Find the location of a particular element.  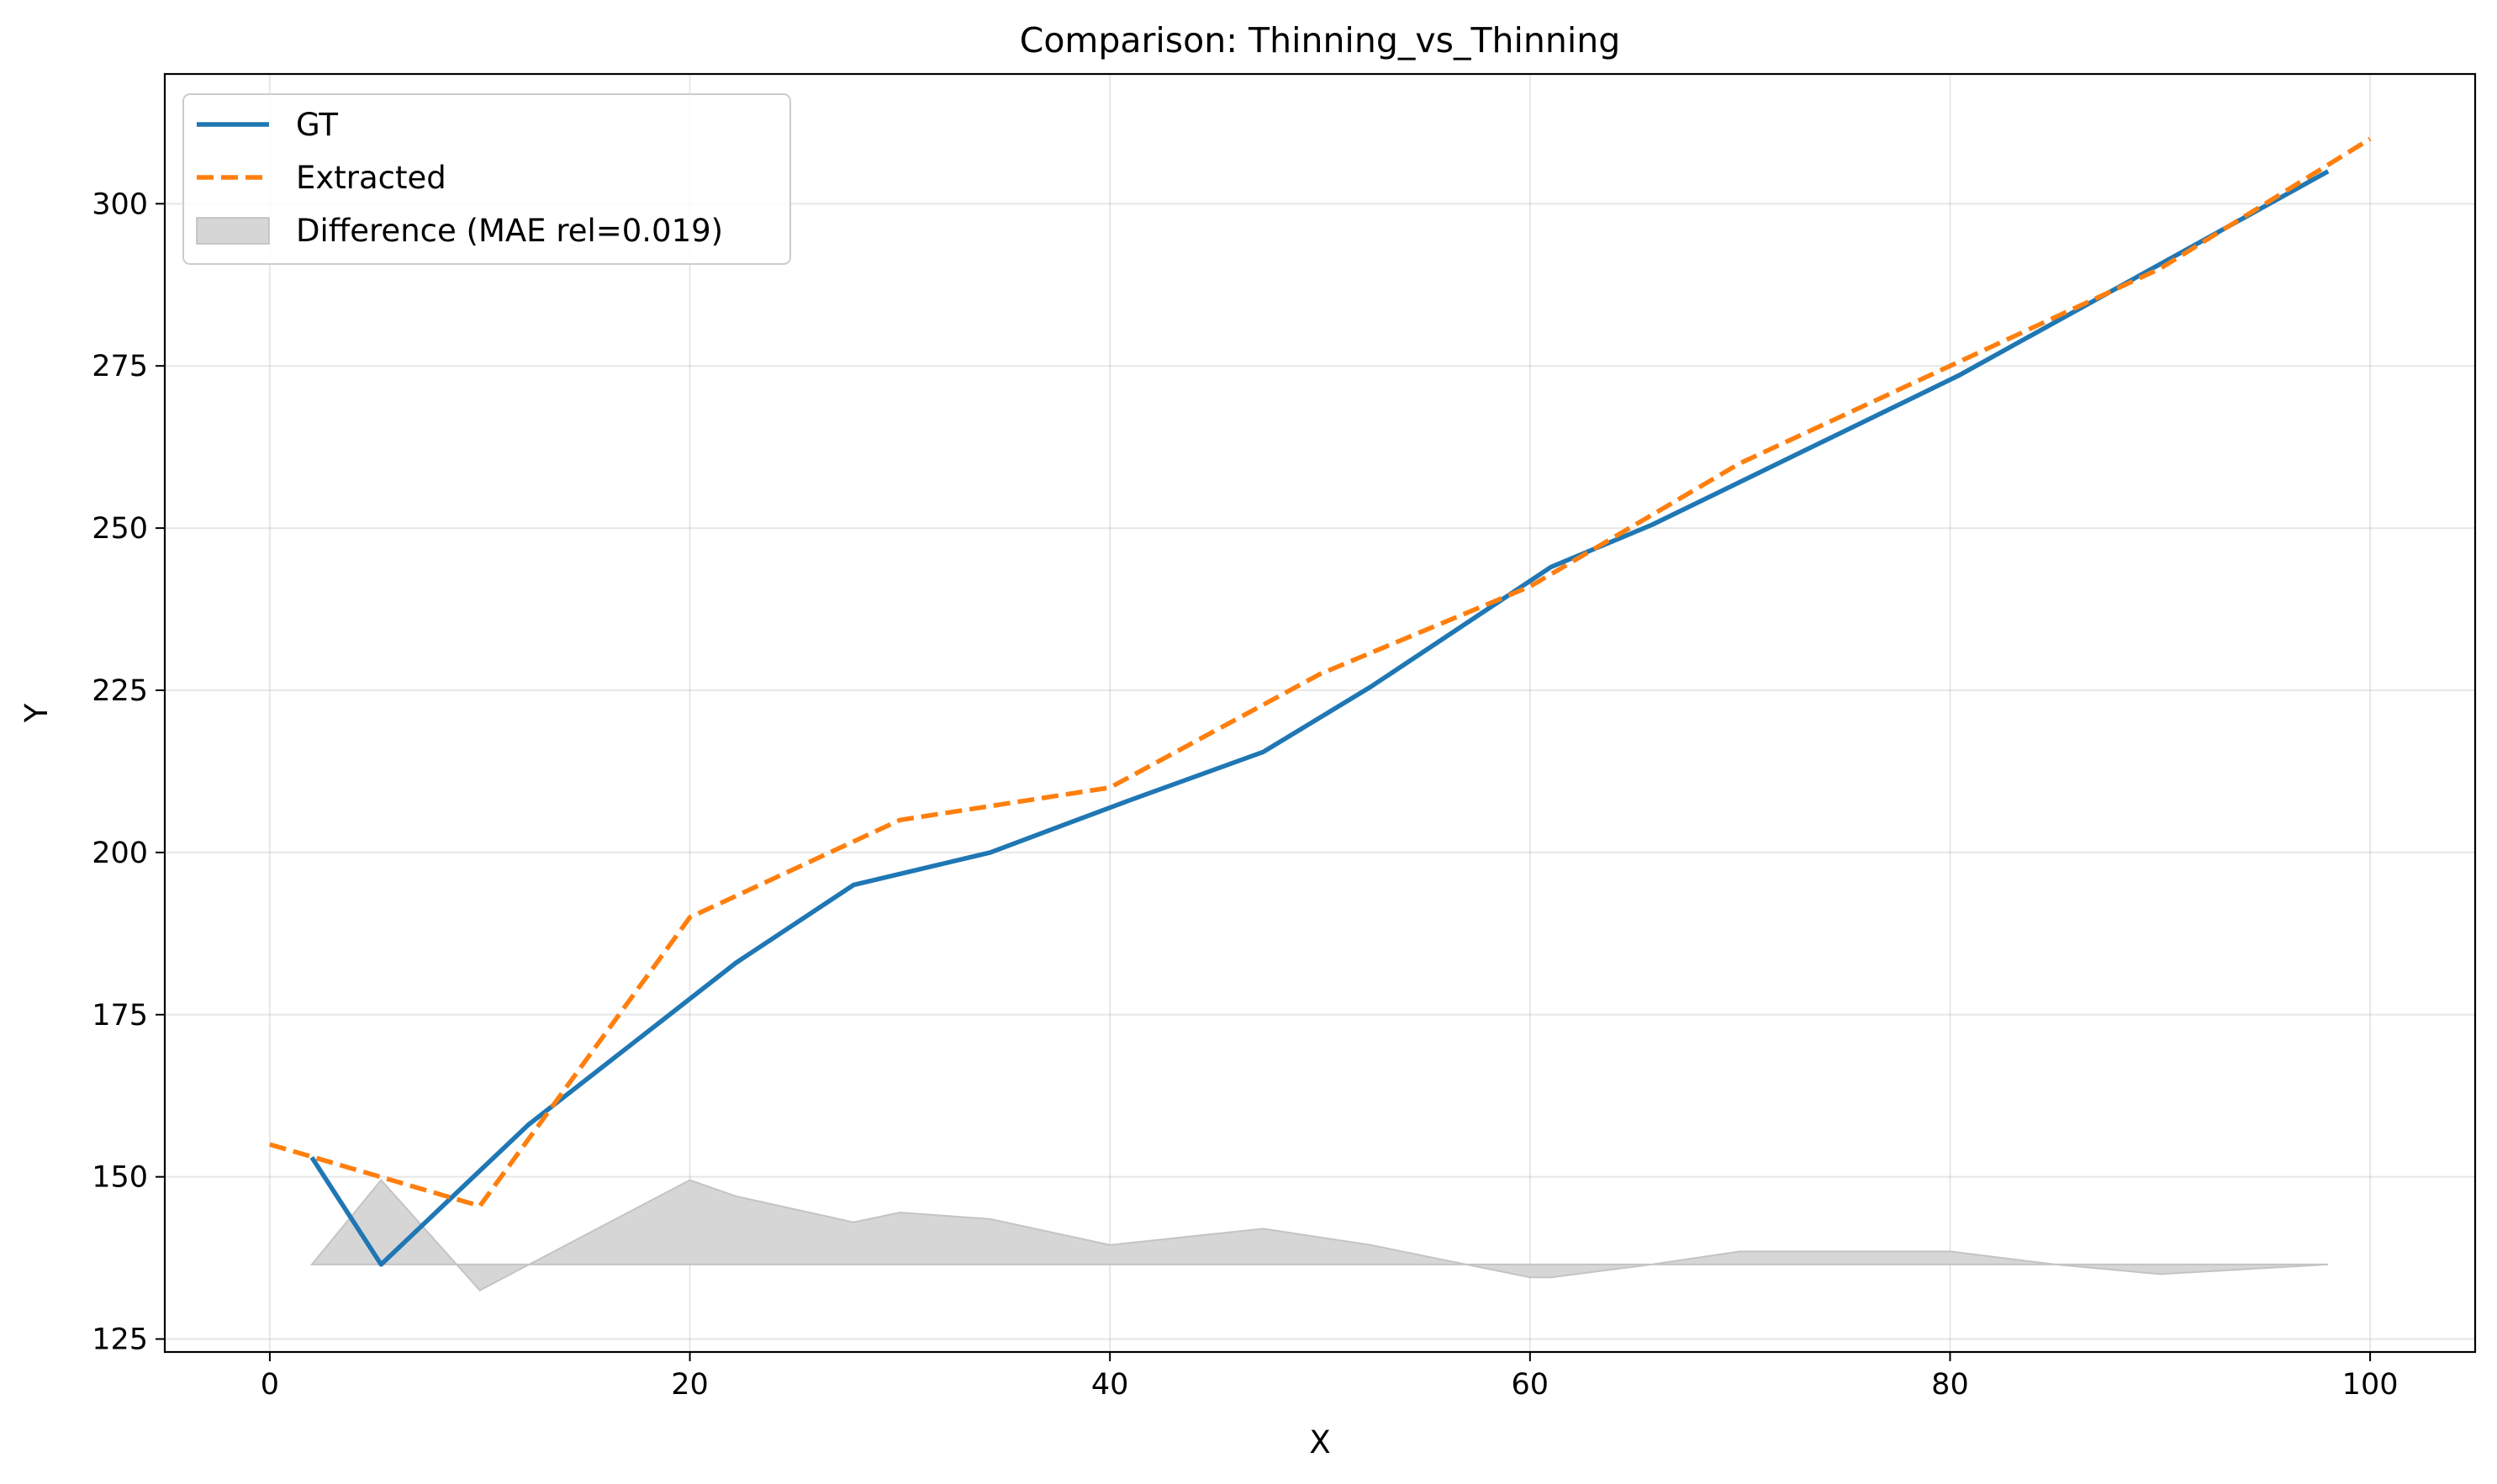

x-tick-label: 0 is located at coordinates (270, 1385).